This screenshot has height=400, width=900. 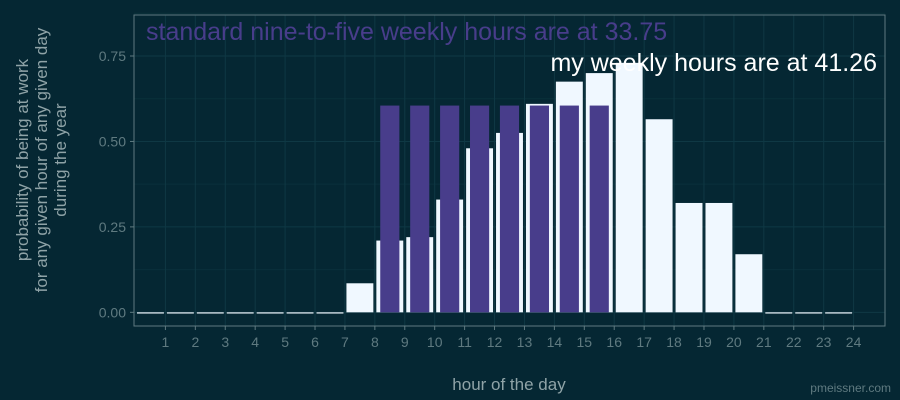 What do you see at coordinates (345, 342) in the screenshot?
I see `x-tick-label: 7` at bounding box center [345, 342].